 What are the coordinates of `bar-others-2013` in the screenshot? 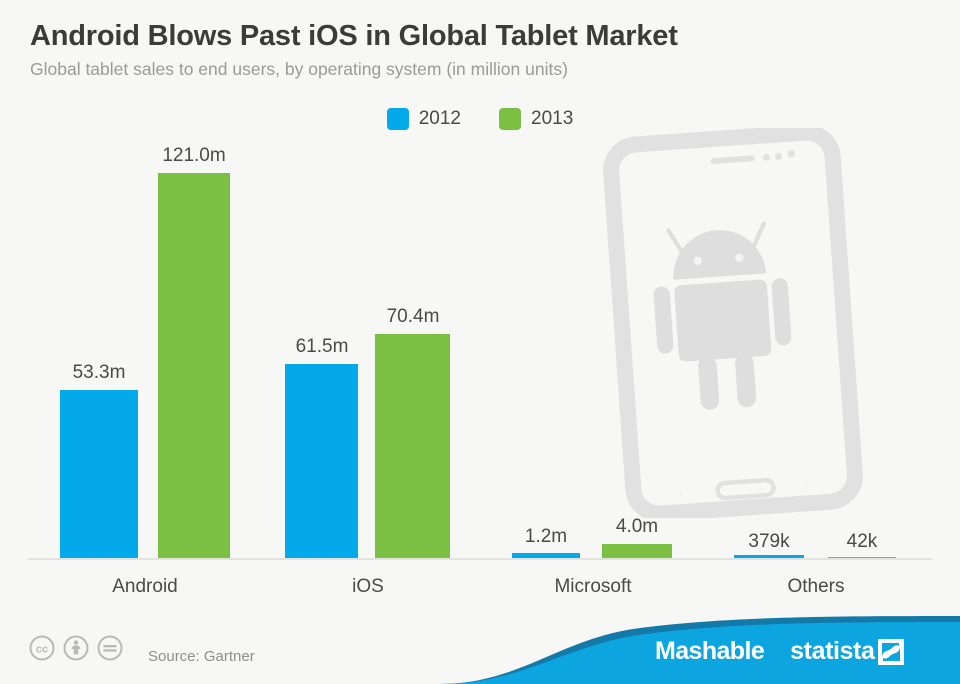 It's located at (862, 557).